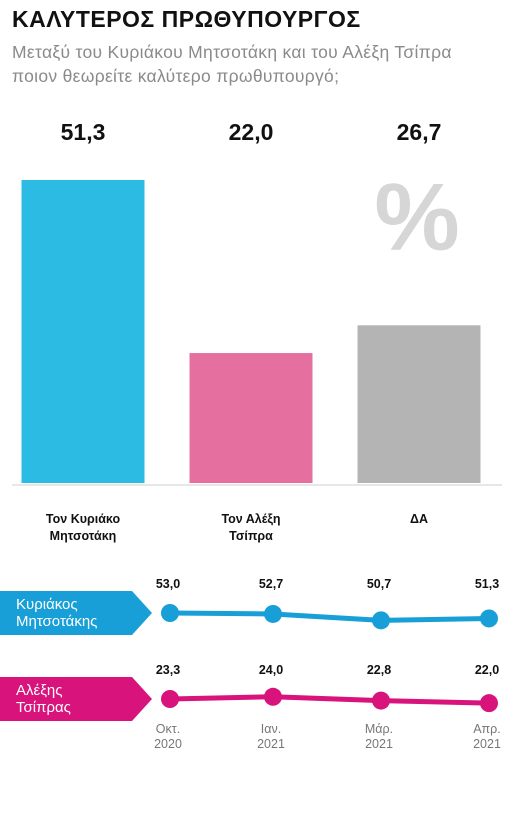 The image size is (515, 820). Describe the element at coordinates (83, 132) in the screenshot. I see `bar-value-label-1: 51,3` at that location.